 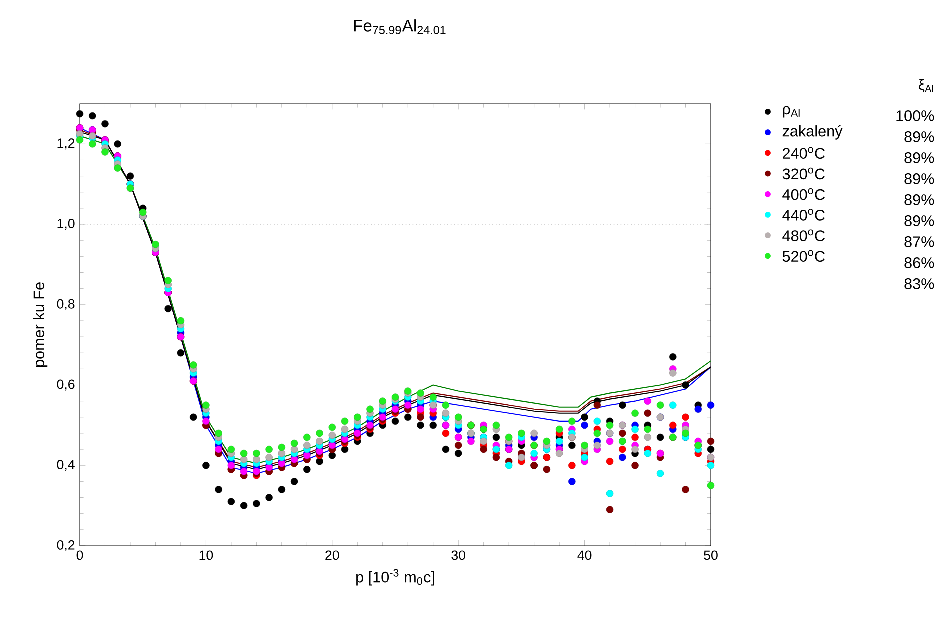 What do you see at coordinates (812, 132) in the screenshot?
I see `legend-label: zakalený` at bounding box center [812, 132].